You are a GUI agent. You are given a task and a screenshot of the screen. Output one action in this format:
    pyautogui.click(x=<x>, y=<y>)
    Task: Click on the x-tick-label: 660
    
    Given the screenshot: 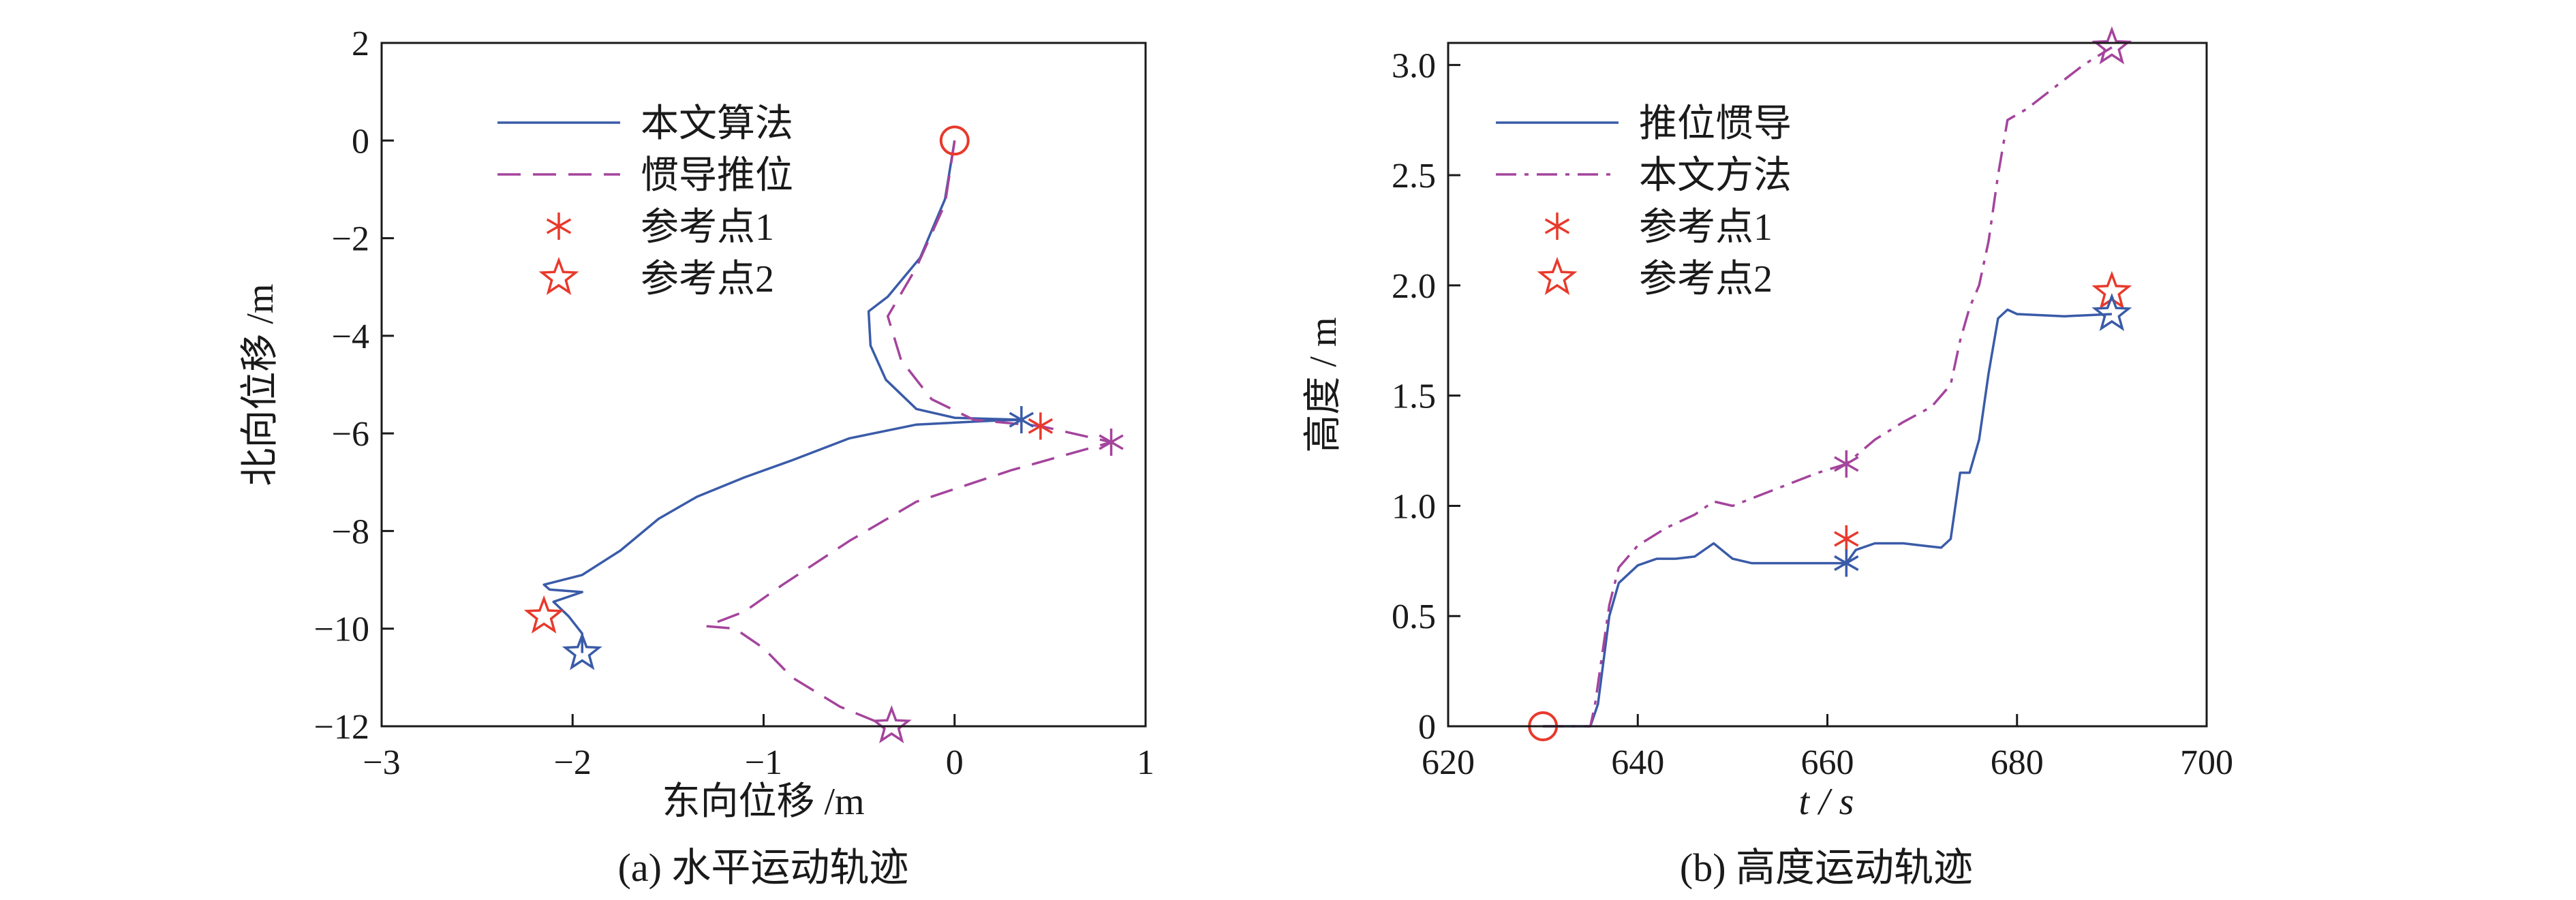 What is the action you would take?
    pyautogui.click(x=1828, y=762)
    